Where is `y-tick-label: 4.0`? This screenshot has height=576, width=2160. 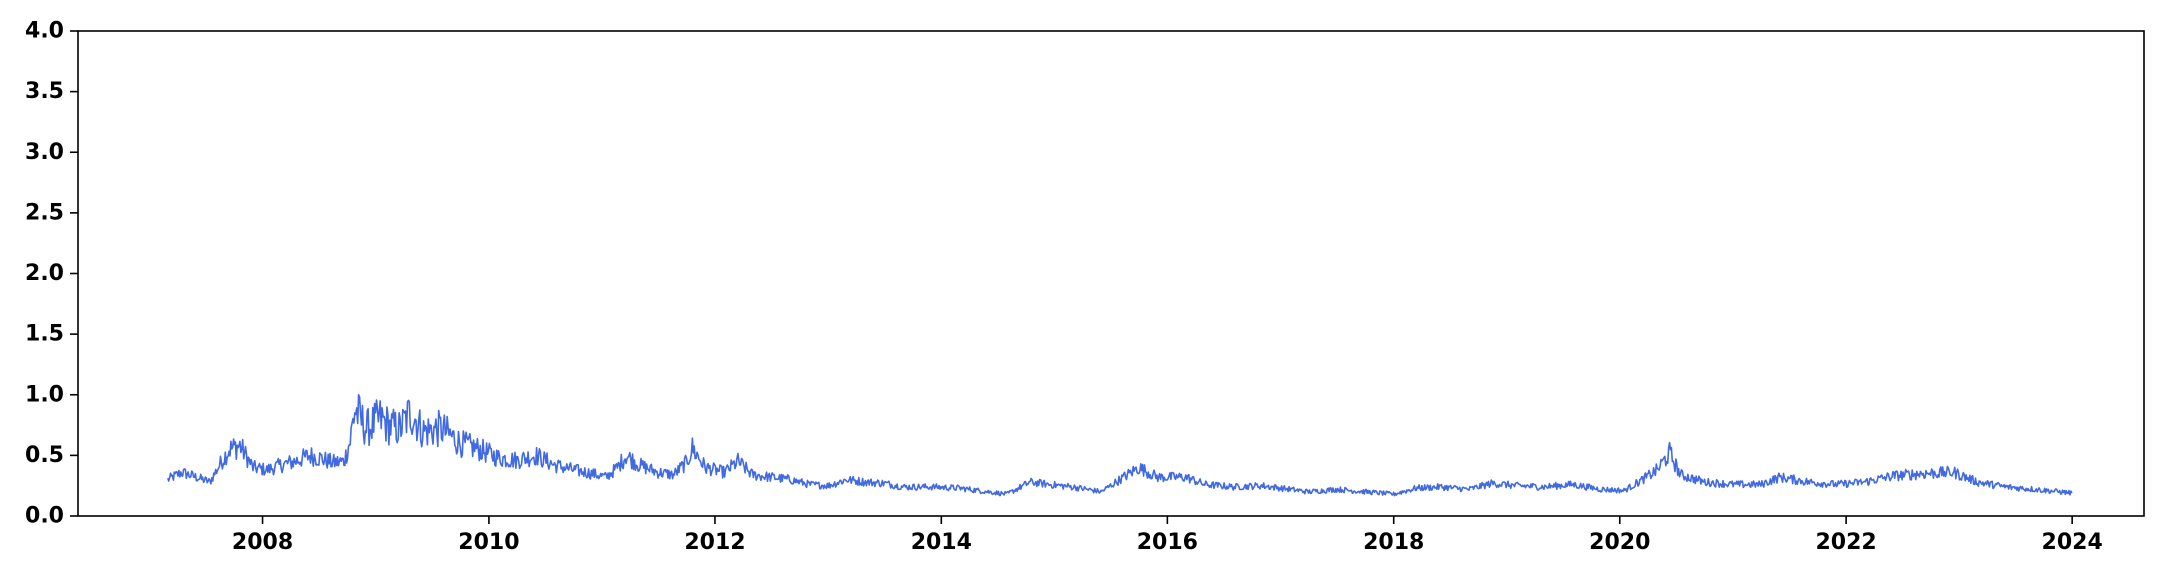 y-tick-label: 4.0 is located at coordinates (44, 31).